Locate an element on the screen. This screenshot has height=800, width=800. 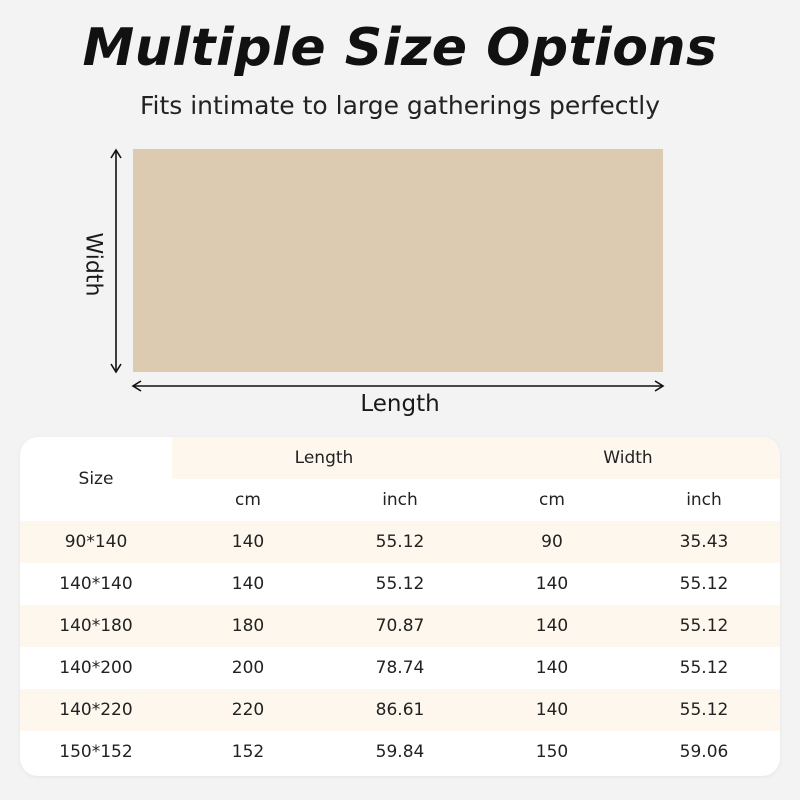
cell-length-cm: 152 is located at coordinates (248, 752).